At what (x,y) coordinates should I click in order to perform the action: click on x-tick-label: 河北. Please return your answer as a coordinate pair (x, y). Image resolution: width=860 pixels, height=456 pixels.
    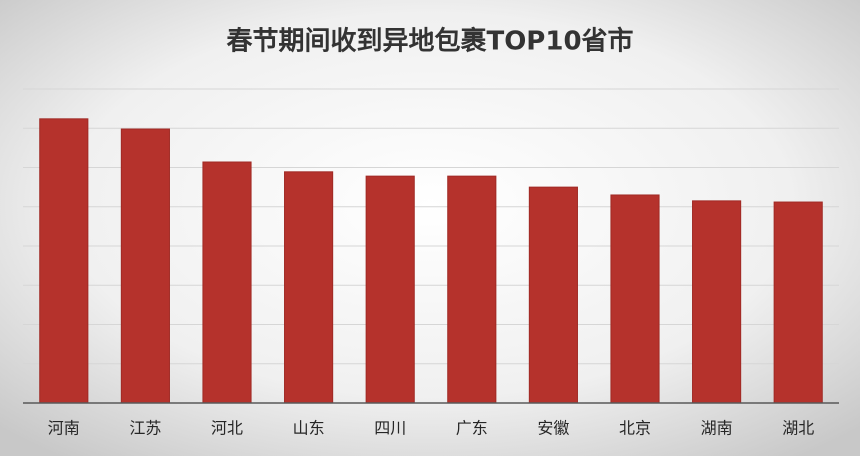
    Looking at the image, I should click on (227, 428).